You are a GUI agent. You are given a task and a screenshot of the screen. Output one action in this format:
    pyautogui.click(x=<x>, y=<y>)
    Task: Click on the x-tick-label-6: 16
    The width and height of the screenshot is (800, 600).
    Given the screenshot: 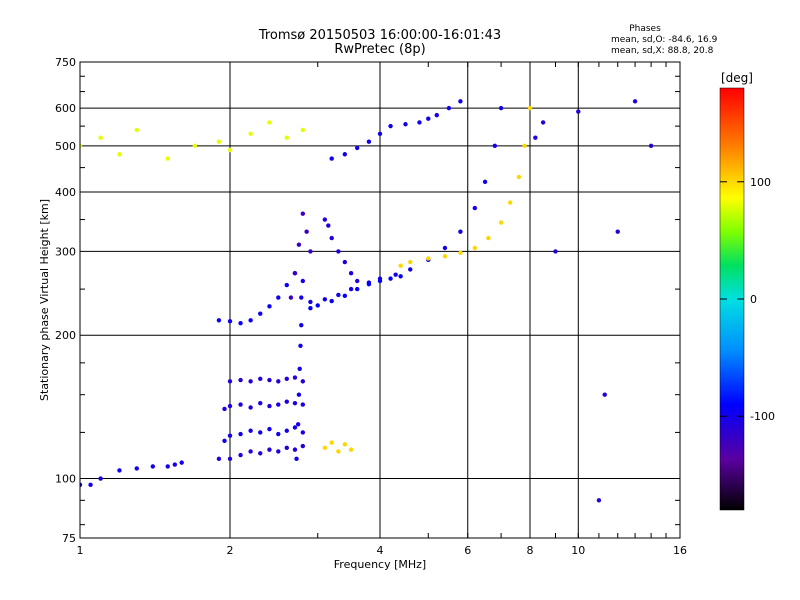 What is the action you would take?
    pyautogui.click(x=680, y=550)
    